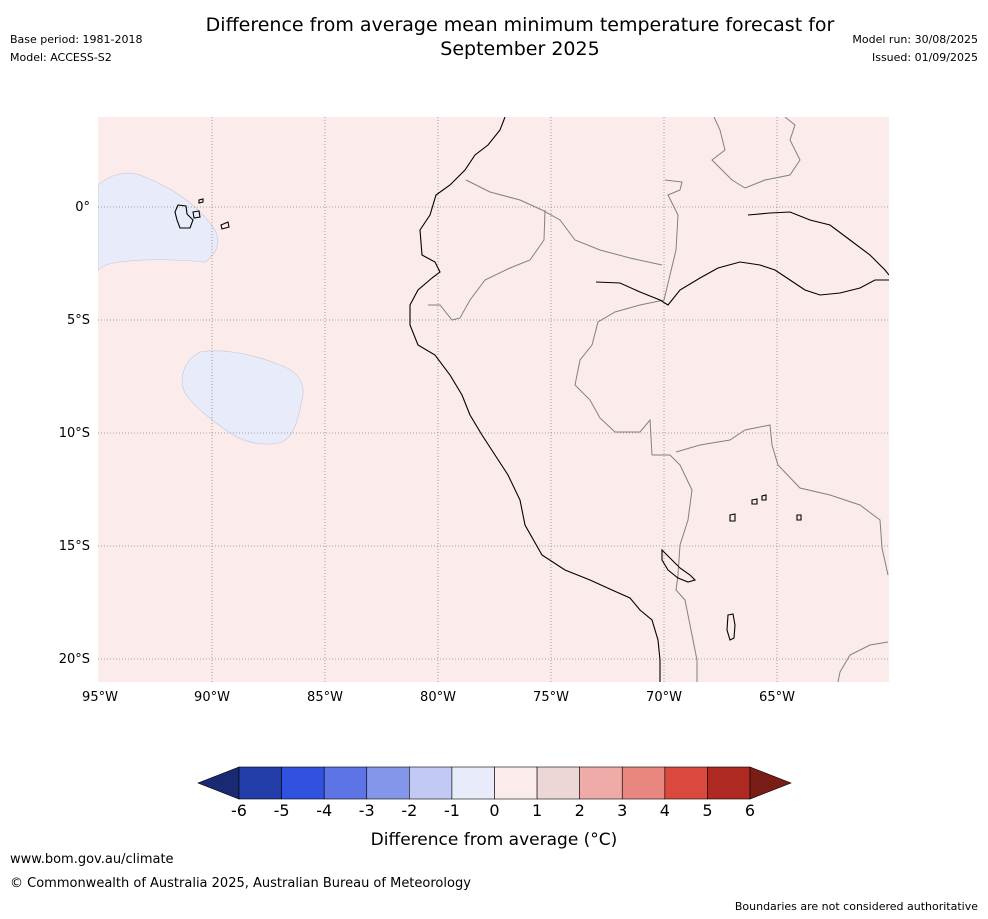 The height and width of the screenshot is (919, 988). What do you see at coordinates (438, 697) in the screenshot?
I see `lon-label-80w: 80°W` at bounding box center [438, 697].